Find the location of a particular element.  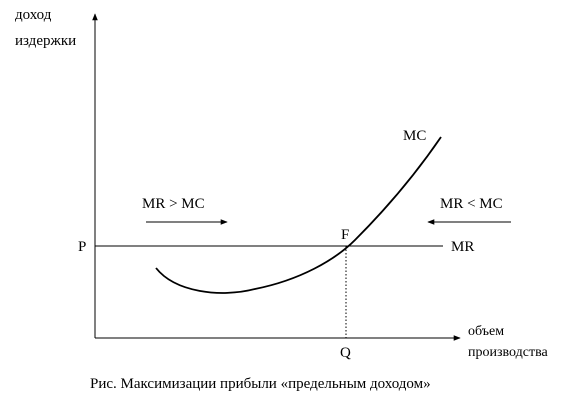

right-condition-label: MR < MC is located at coordinates (471, 204).